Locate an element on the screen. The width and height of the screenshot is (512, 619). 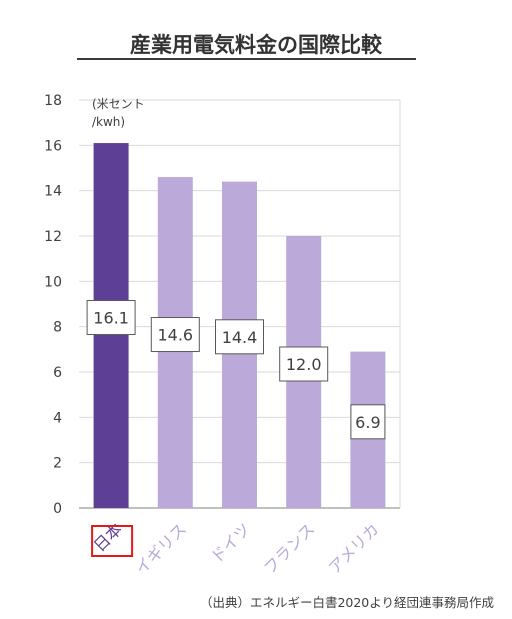
data-label: 12.0 is located at coordinates (304, 364).